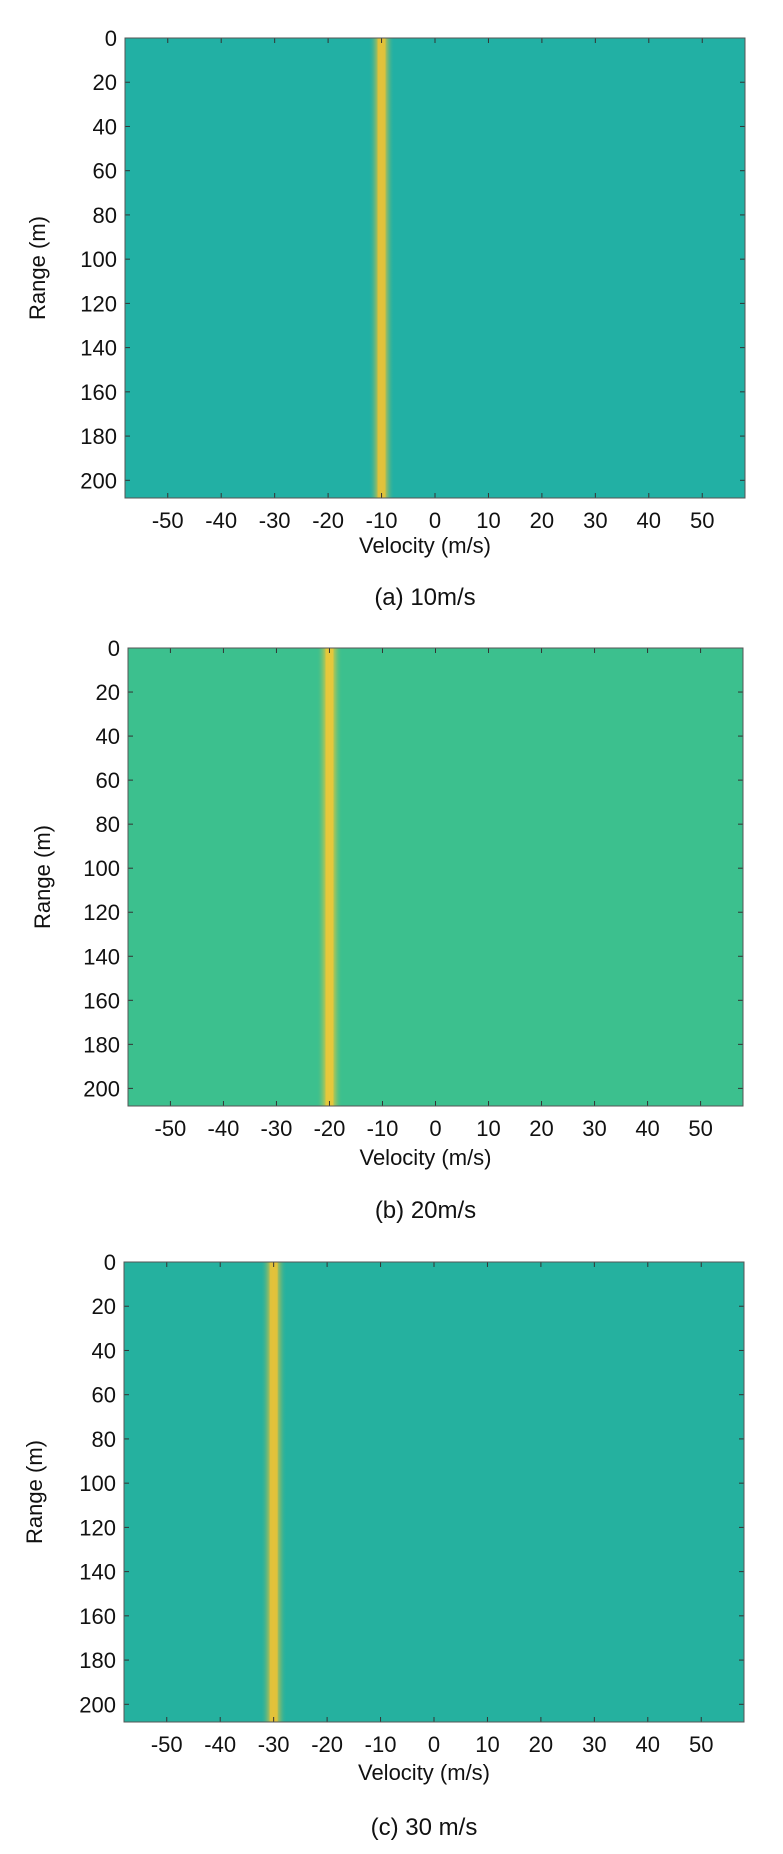 The height and width of the screenshot is (1854, 783). What do you see at coordinates (424, 1827) in the screenshot?
I see `panel-caption: (c) 30 m/s` at bounding box center [424, 1827].